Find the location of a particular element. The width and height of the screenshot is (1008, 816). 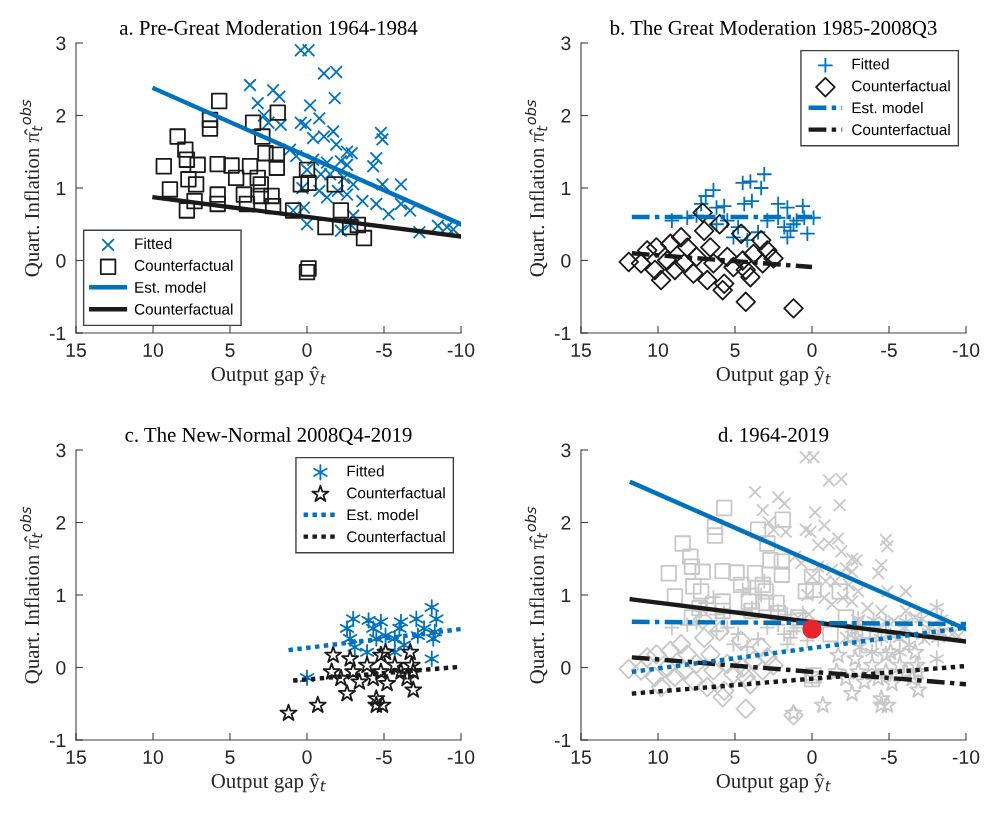

chart-title: c. The New-Normal 2008Q4-2019 is located at coordinates (268, 436).